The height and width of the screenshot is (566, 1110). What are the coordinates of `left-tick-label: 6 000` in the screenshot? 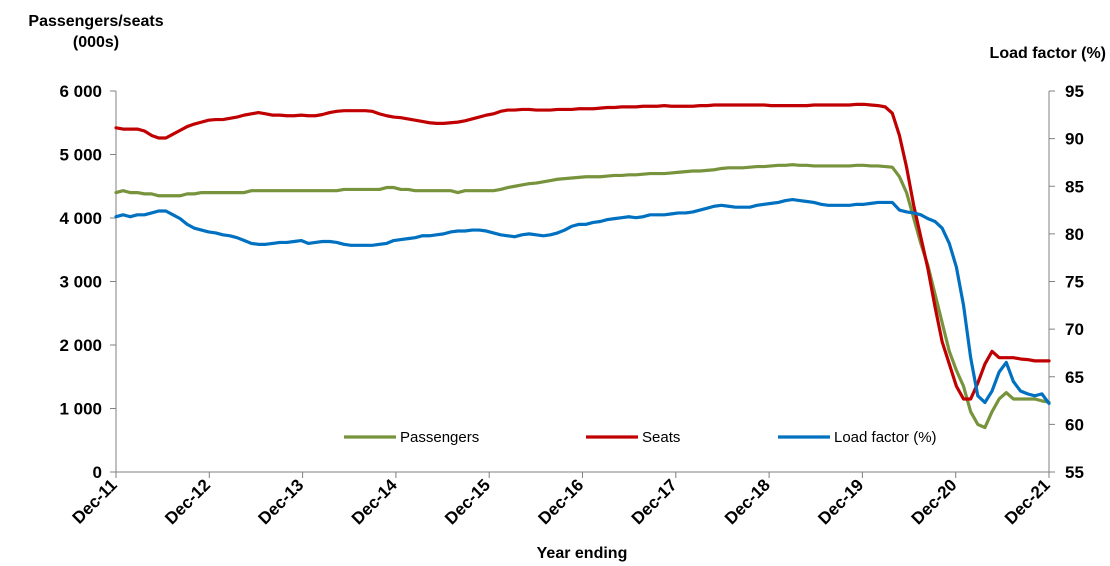 It's located at (80, 91).